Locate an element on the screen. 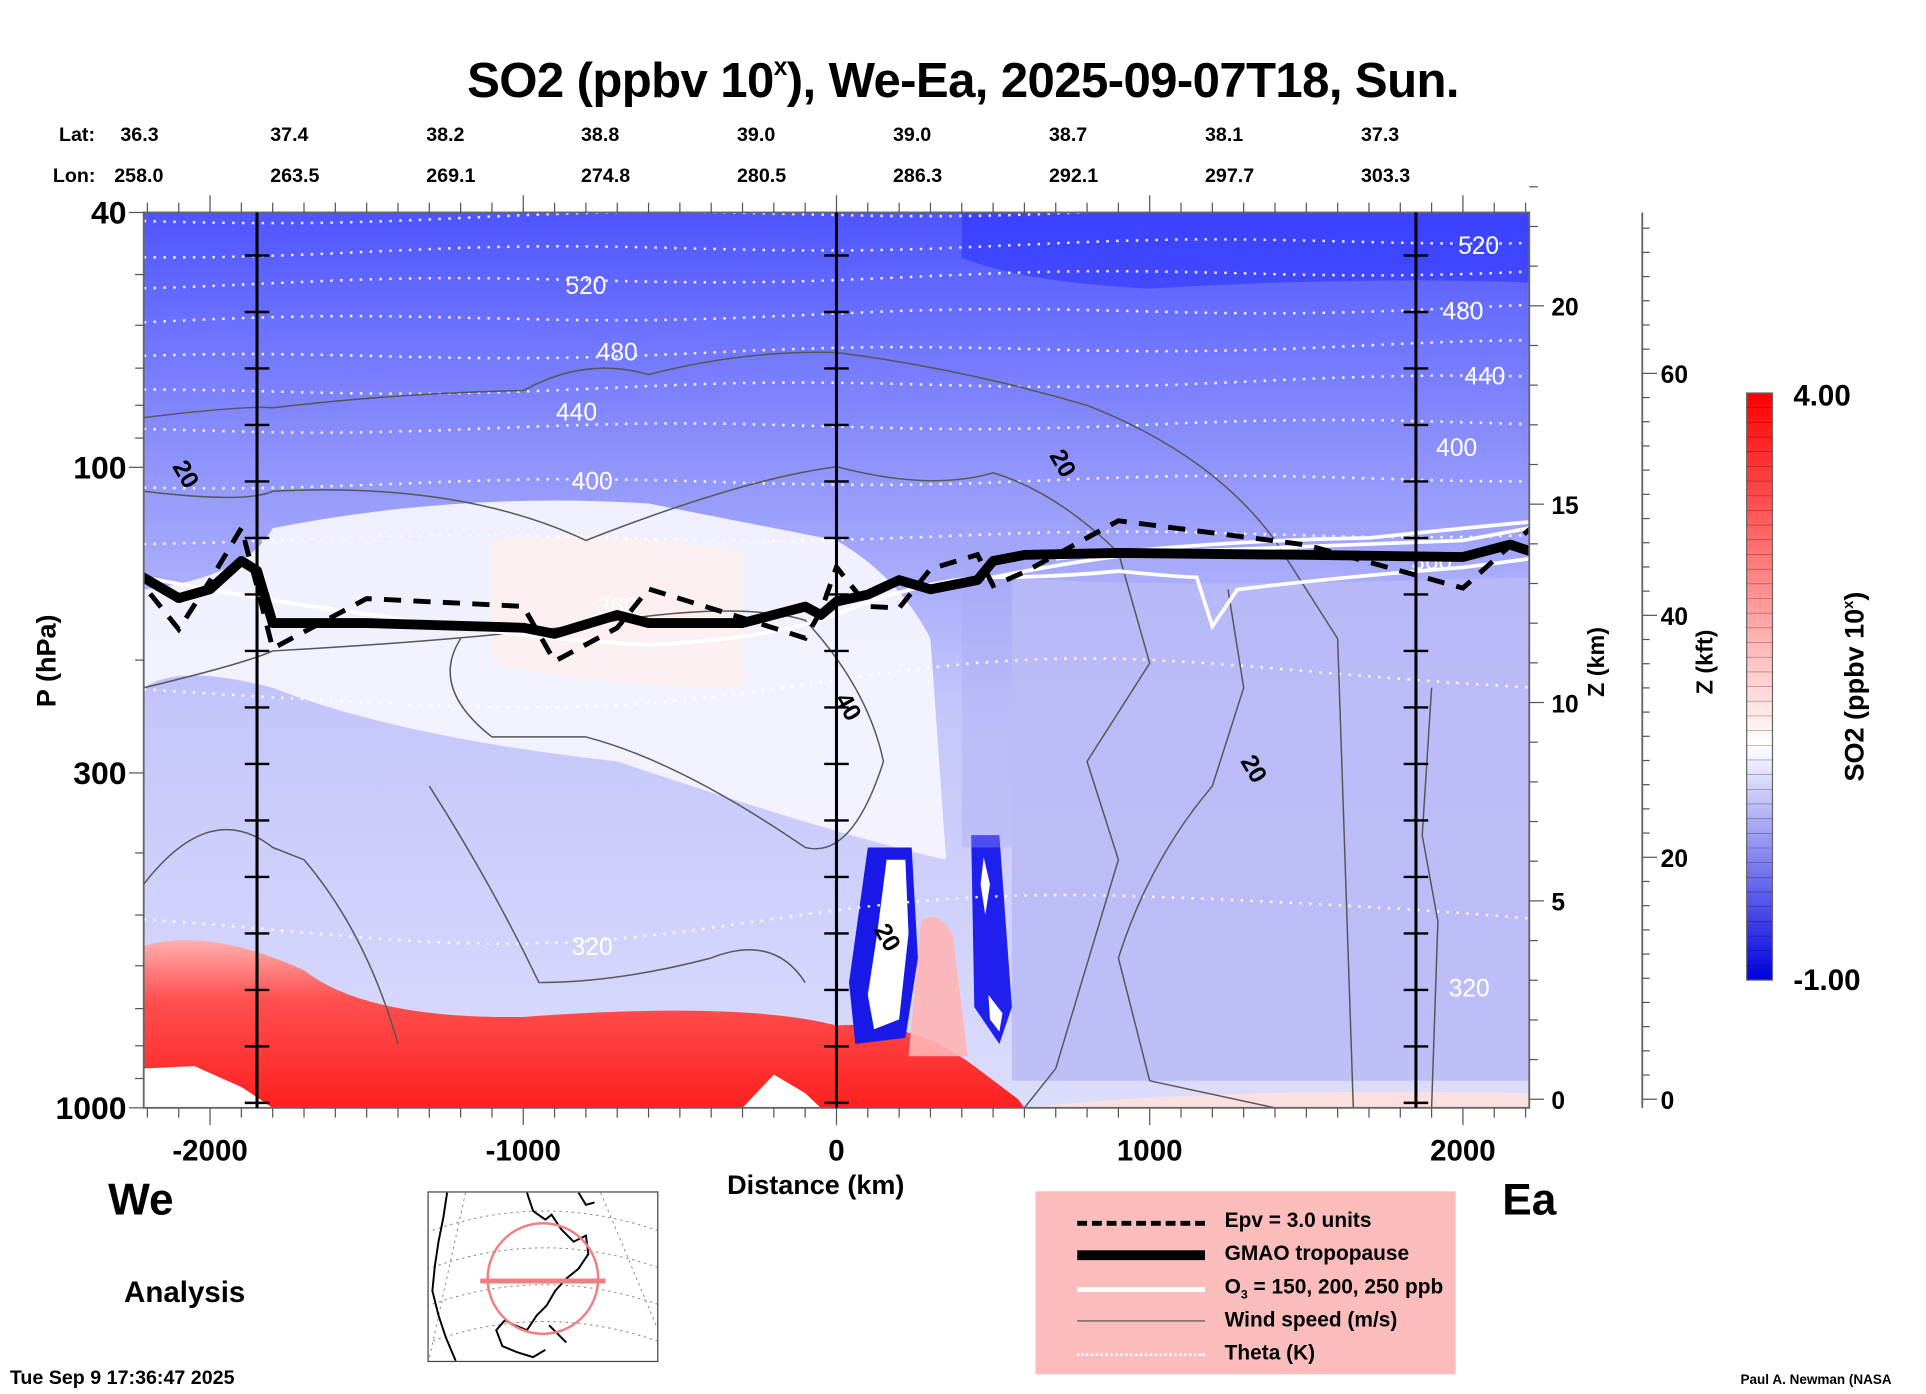 The width and height of the screenshot is (1926, 1394). so2-boundary-plume is located at coordinates (584, 1024).